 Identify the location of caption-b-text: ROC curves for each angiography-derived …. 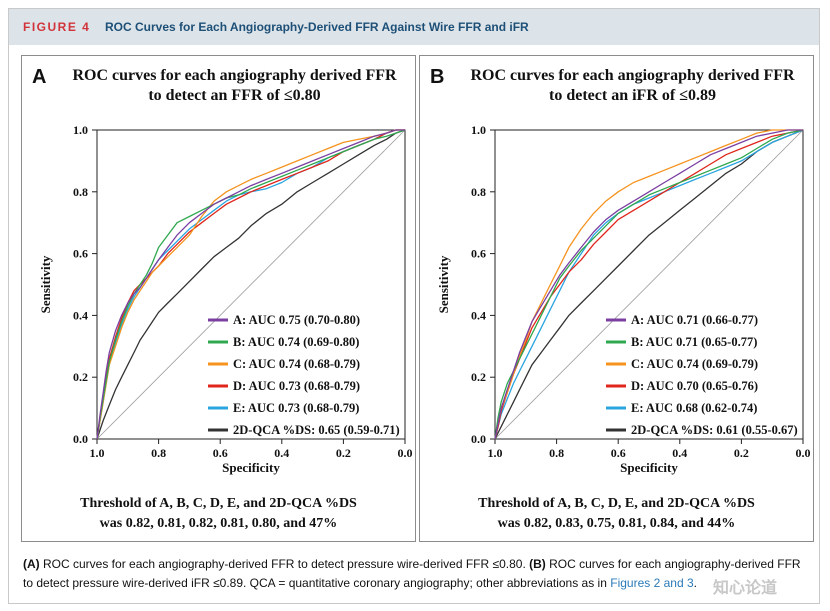
(412, 573).